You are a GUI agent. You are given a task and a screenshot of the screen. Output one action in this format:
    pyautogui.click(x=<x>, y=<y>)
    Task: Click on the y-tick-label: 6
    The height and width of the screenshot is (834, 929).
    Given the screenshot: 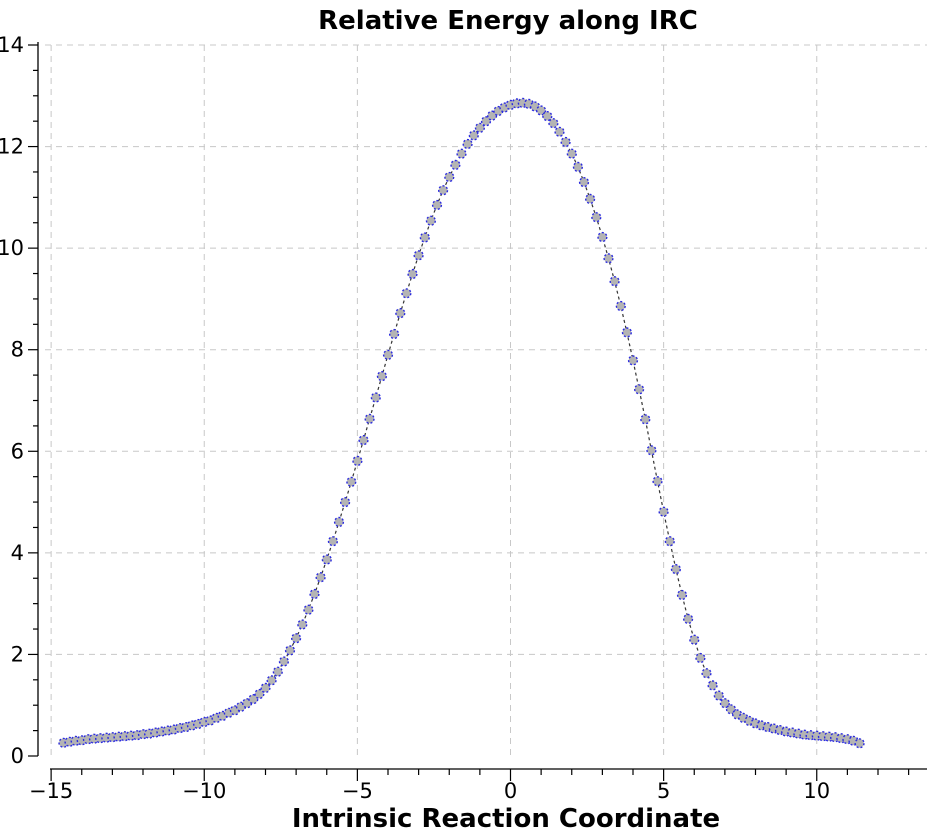 What is the action you would take?
    pyautogui.click(x=17, y=451)
    